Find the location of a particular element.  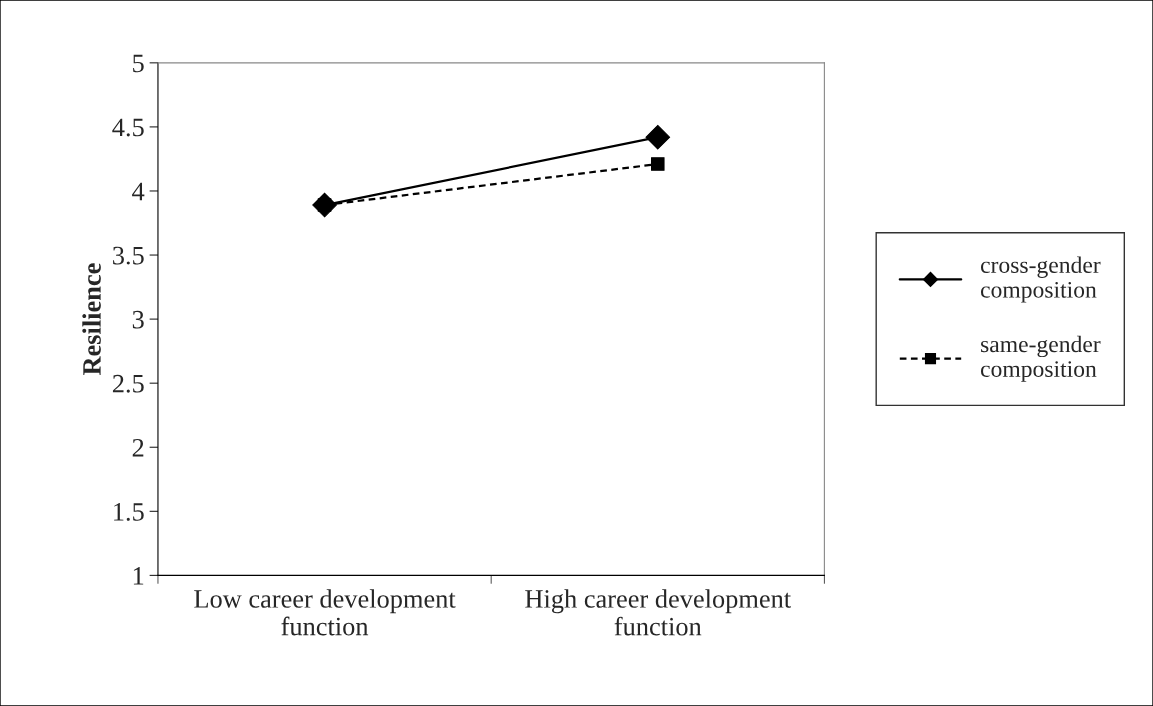

x-tick-label: High career development function is located at coordinates (658, 612).